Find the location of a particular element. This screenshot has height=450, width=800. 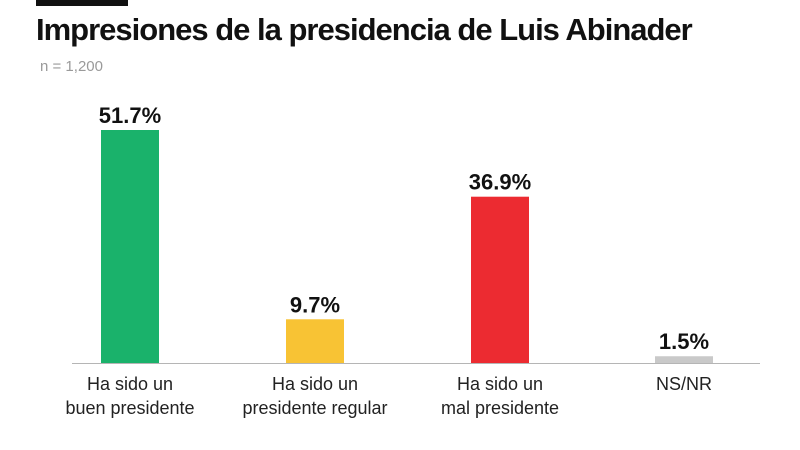

bar-value-label-3: 1.5% is located at coordinates (684, 341).